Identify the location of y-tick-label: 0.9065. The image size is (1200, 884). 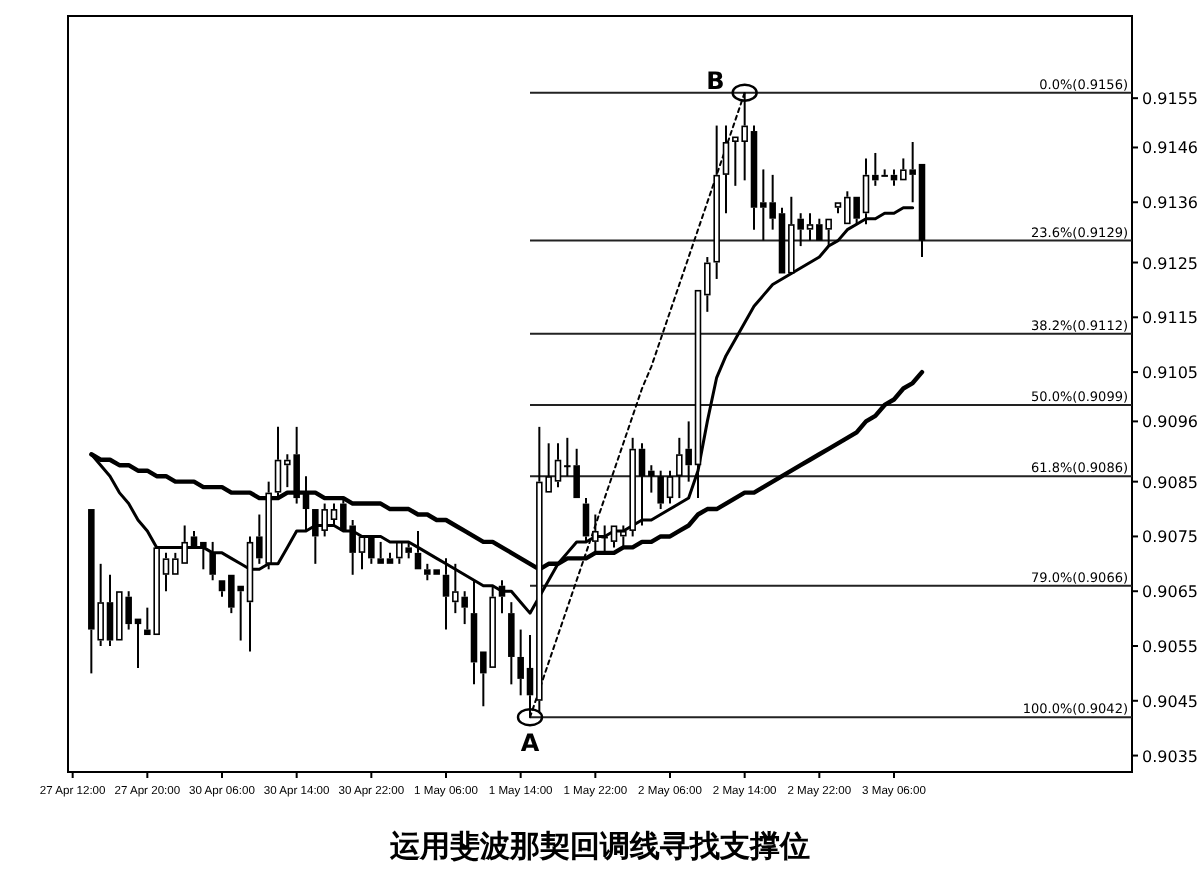
(1170, 592).